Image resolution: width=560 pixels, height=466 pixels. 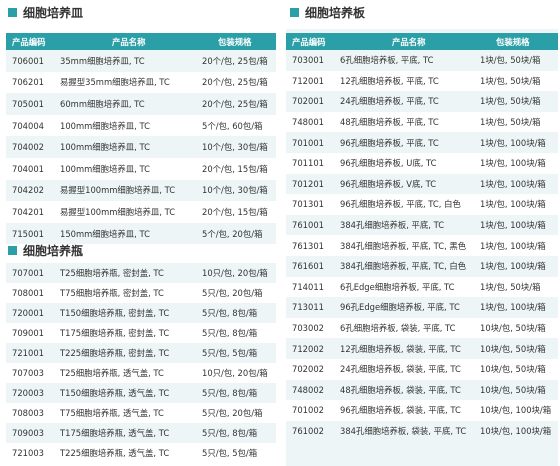 What do you see at coordinates (388, 183) in the screenshot?
I see `product-name-cell: 96孔细胞培养板, V底, TC` at bounding box center [388, 183].